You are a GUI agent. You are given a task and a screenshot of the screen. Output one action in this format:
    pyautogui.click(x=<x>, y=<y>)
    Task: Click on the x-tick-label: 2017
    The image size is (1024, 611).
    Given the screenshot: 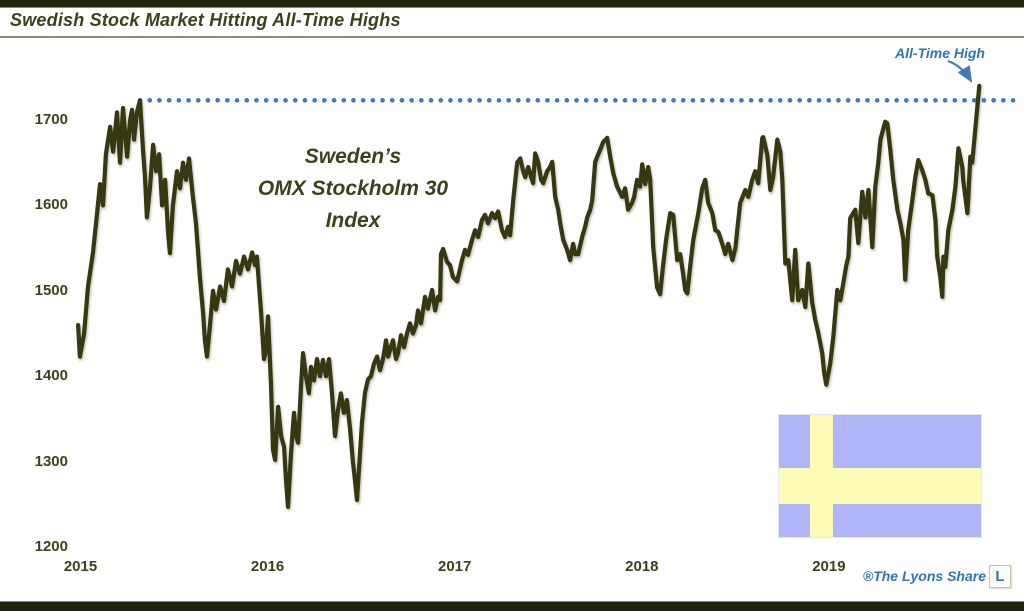 What is the action you would take?
    pyautogui.click(x=455, y=566)
    